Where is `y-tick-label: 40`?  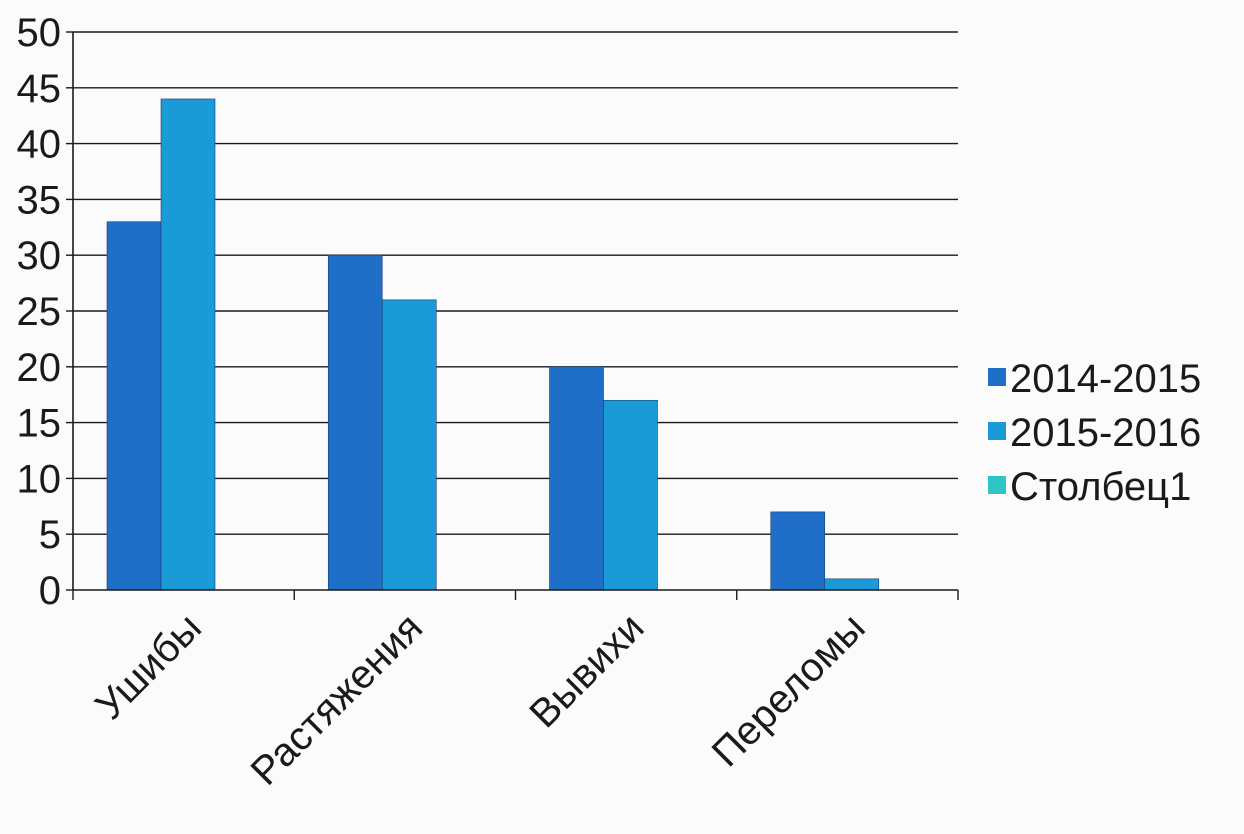 y-tick-label: 40 is located at coordinates (39, 145).